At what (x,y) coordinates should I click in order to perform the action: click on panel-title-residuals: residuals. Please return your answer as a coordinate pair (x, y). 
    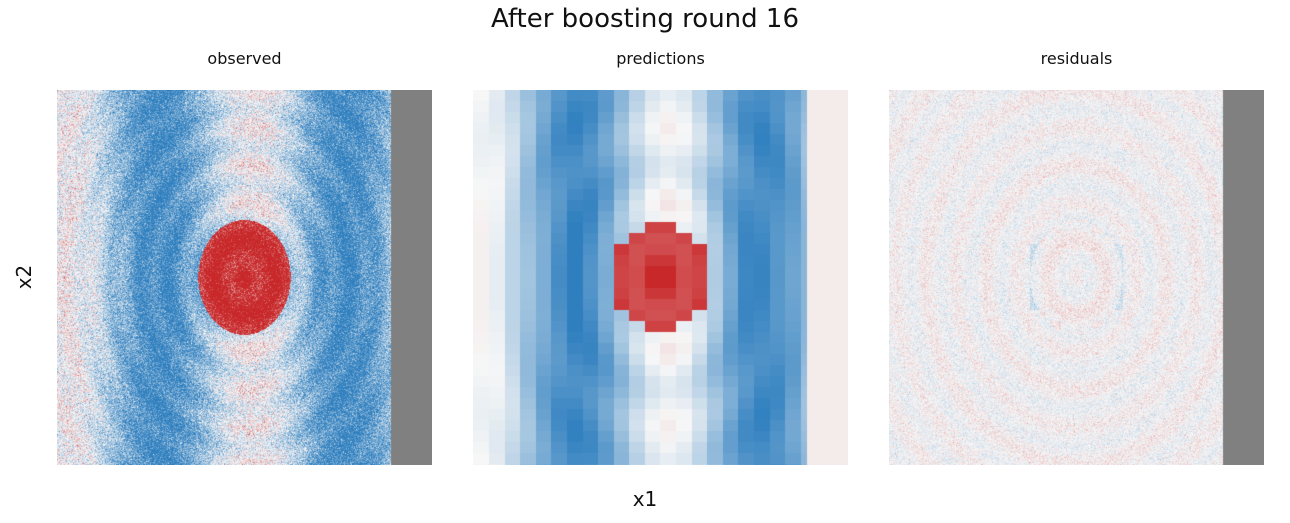
    Looking at the image, I should click on (1076, 58).